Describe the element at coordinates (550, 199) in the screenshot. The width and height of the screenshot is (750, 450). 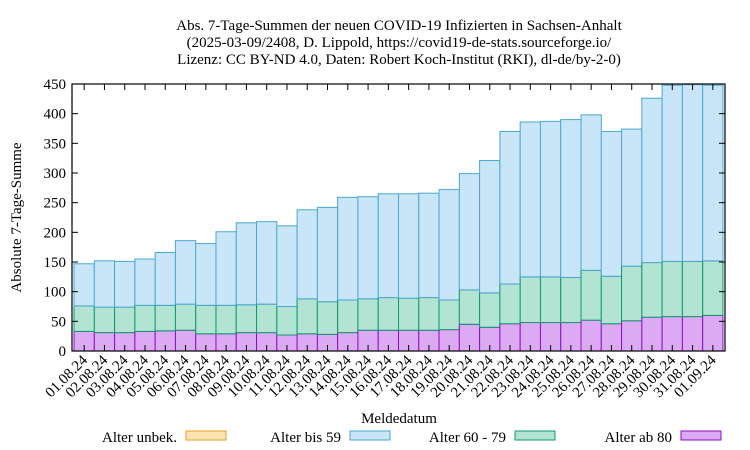
I see `bar-alter-bis-59-24.08.24` at that location.